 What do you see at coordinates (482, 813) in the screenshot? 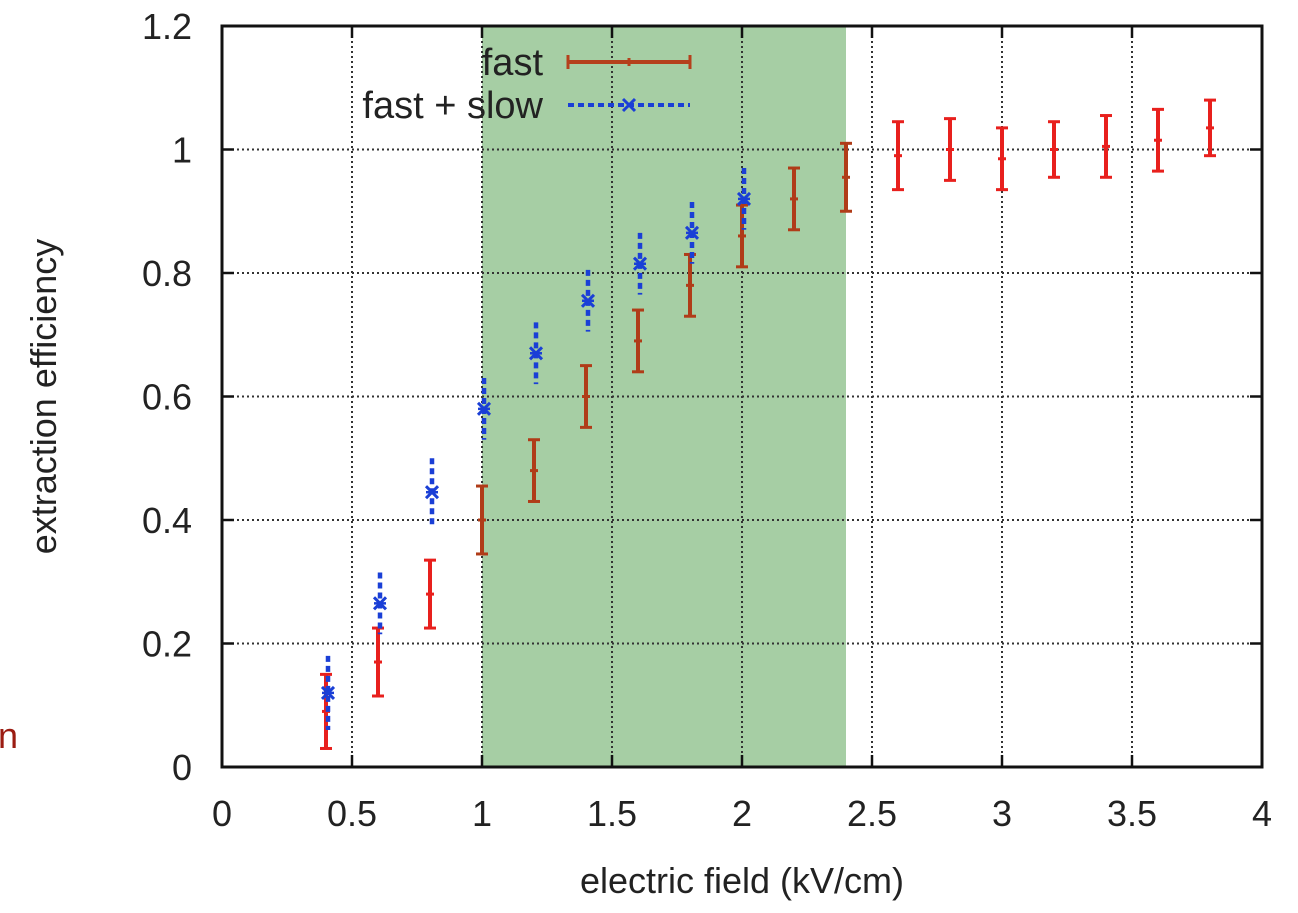
I see `x-tick-label: 1` at bounding box center [482, 813].